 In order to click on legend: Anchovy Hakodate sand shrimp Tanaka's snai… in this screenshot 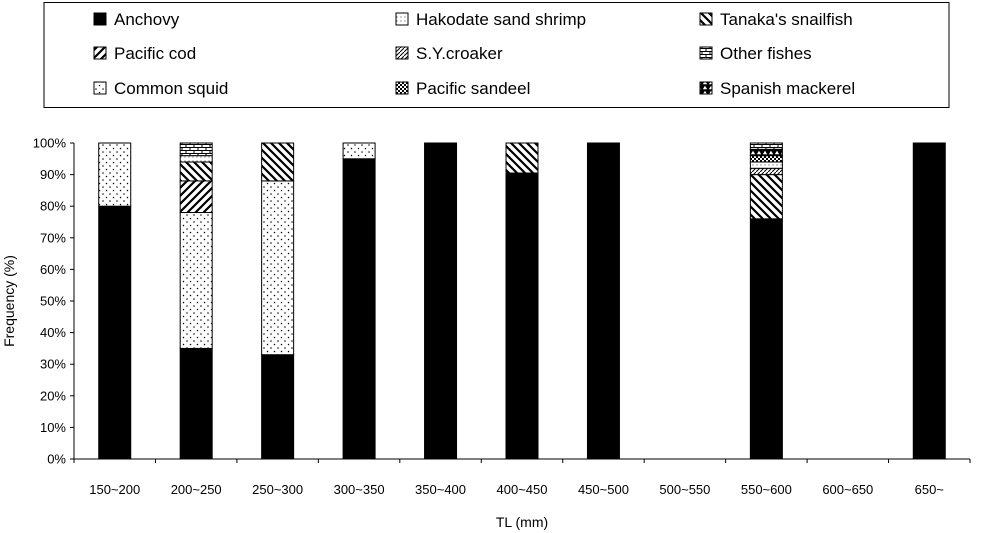, I will do `click(474, 54)`.